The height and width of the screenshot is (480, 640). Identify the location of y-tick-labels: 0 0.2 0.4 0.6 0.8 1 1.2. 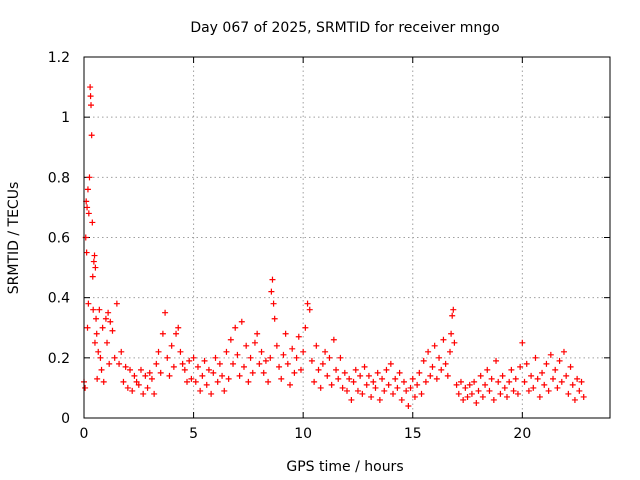
(59, 238).